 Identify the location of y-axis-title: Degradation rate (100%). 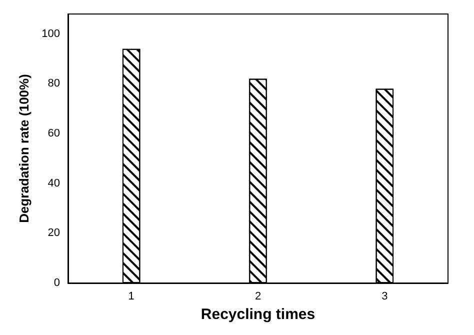
(24, 148).